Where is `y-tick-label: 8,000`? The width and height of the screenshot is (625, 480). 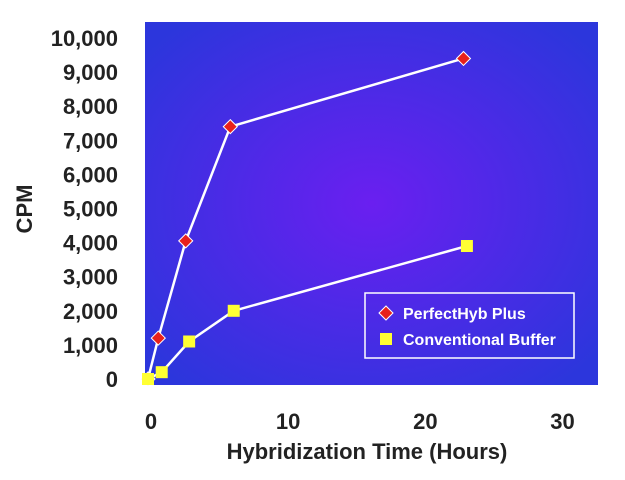
y-tick-label: 8,000 is located at coordinates (90, 106).